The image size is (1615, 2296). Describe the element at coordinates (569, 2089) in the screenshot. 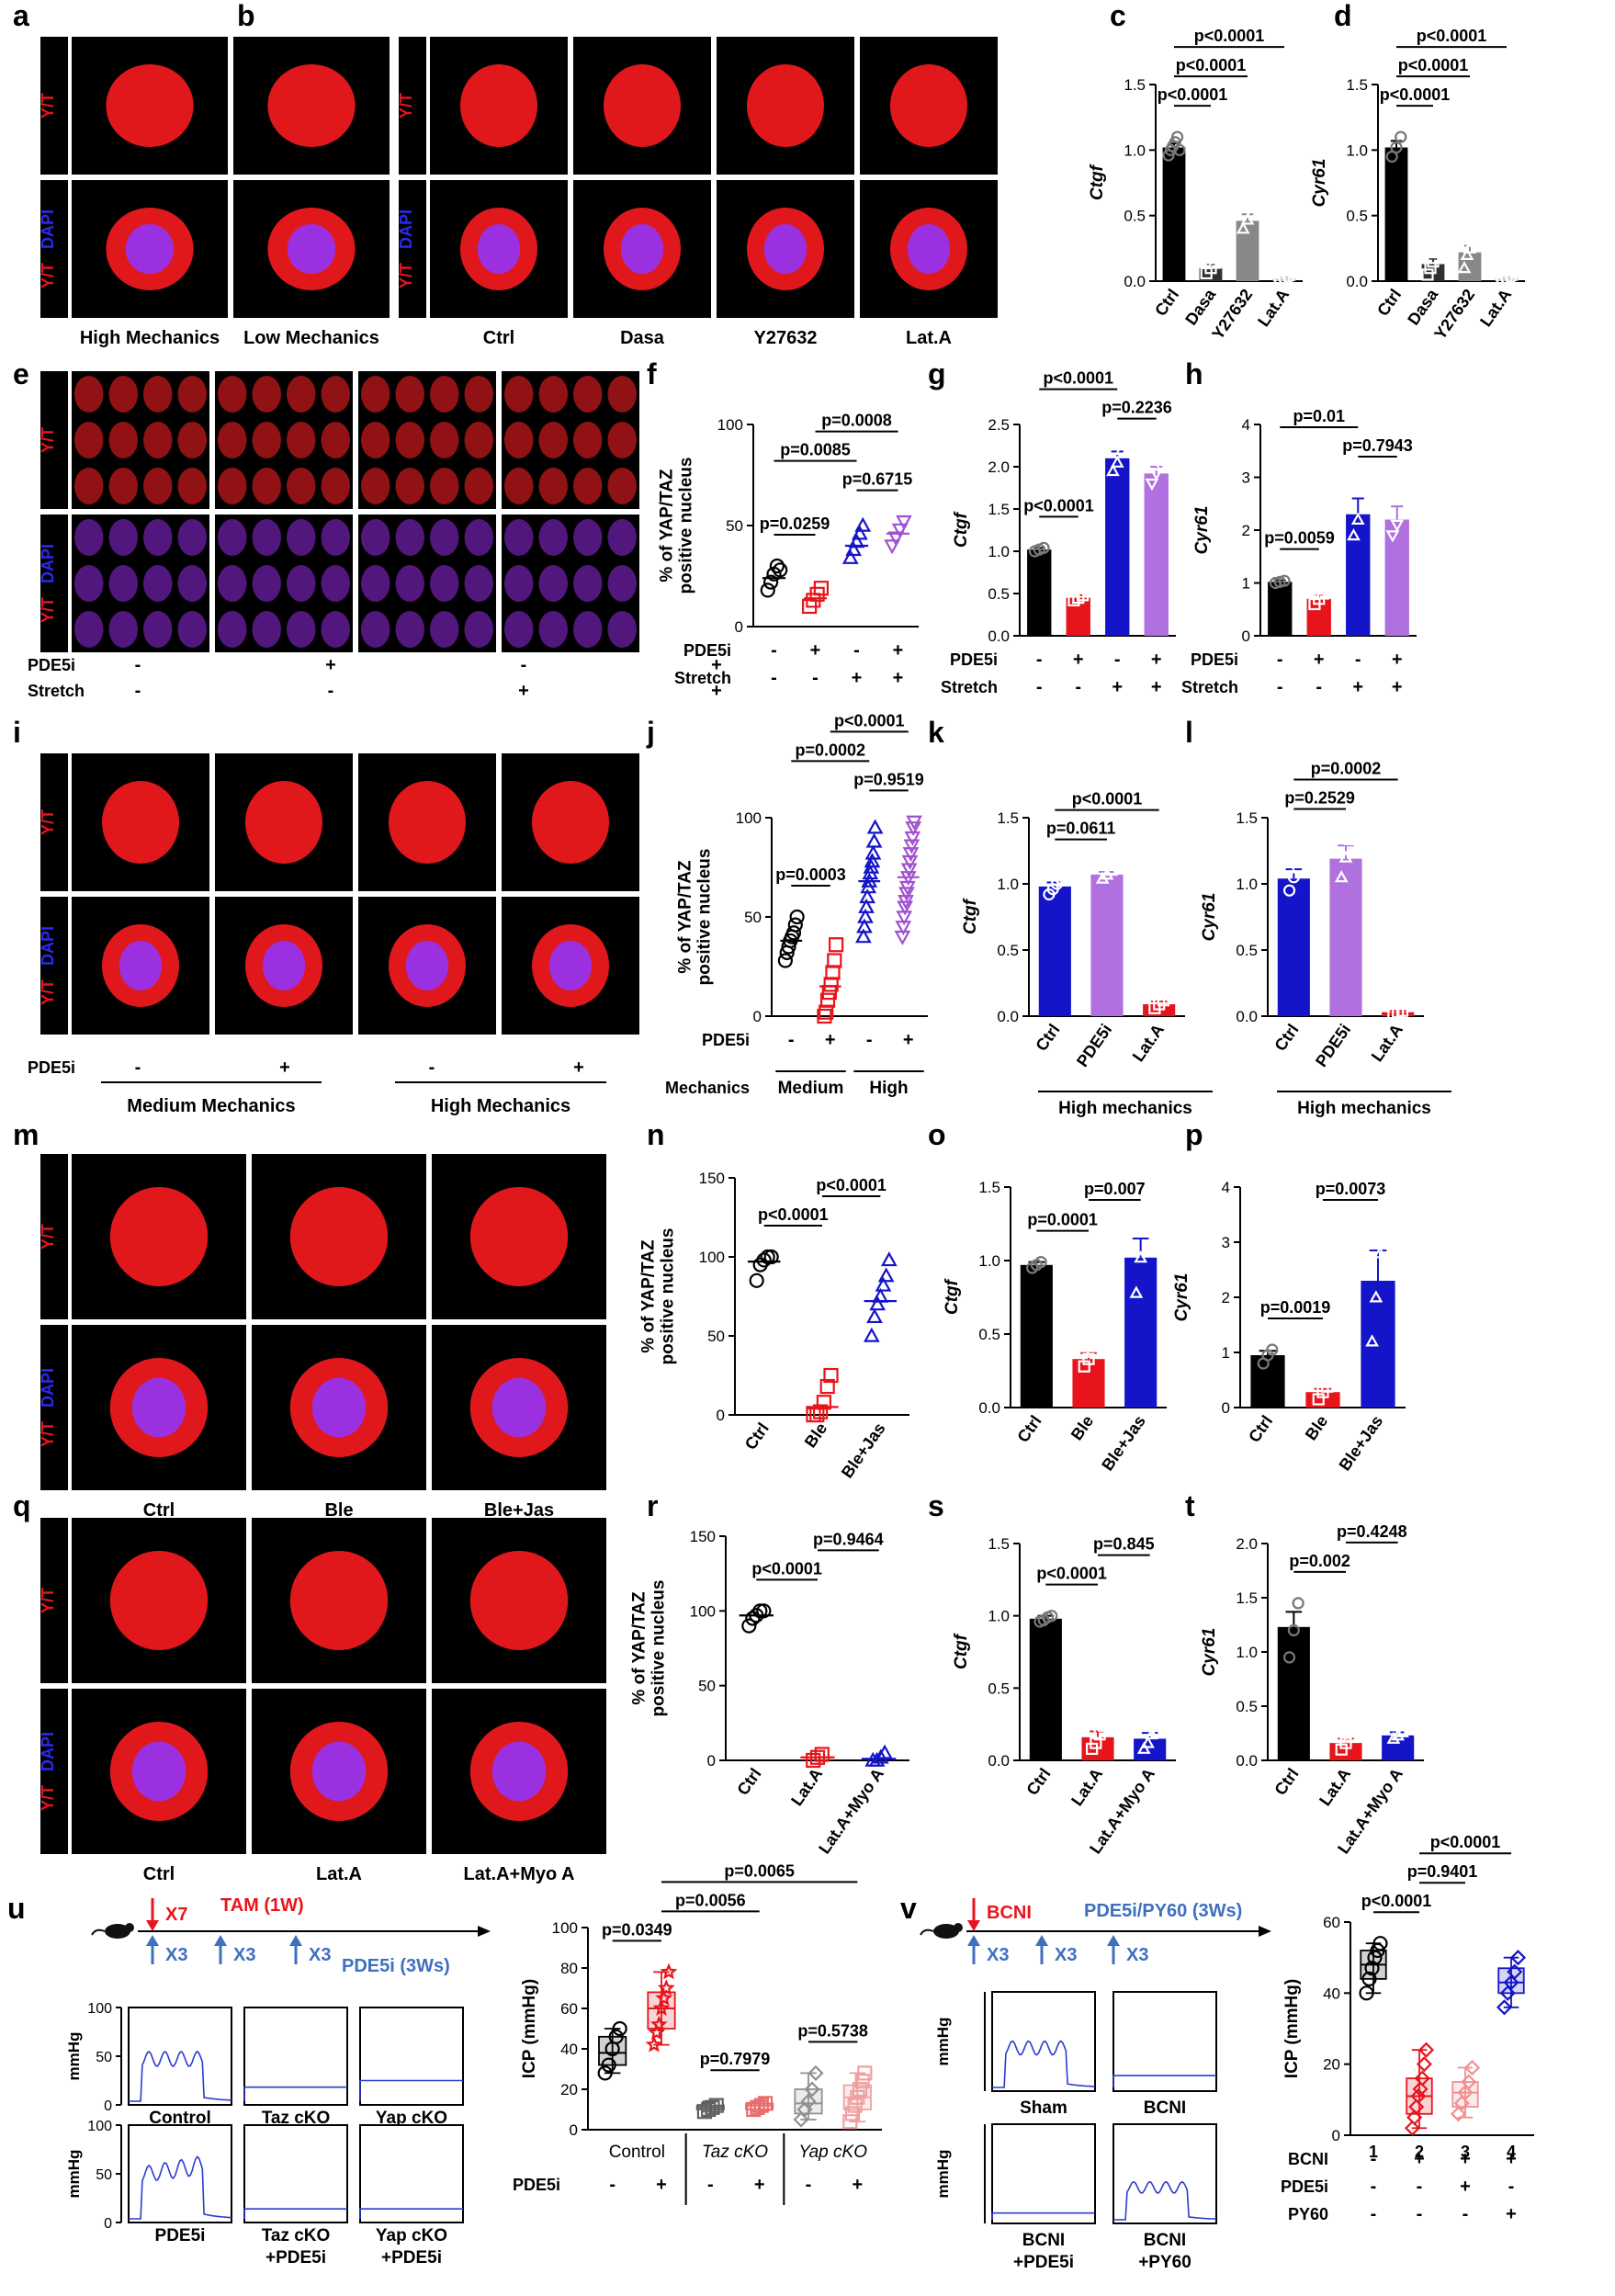

I see `y-tick-label: 20` at that location.